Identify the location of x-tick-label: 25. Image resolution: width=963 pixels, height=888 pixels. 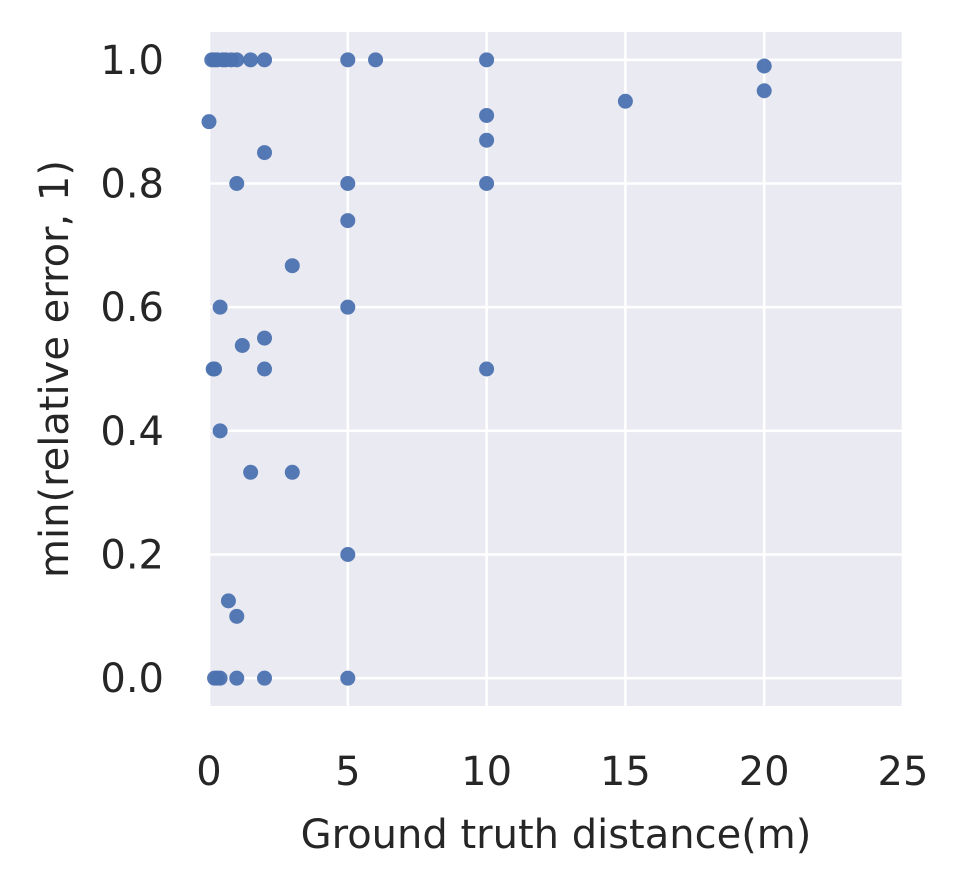
(903, 772).